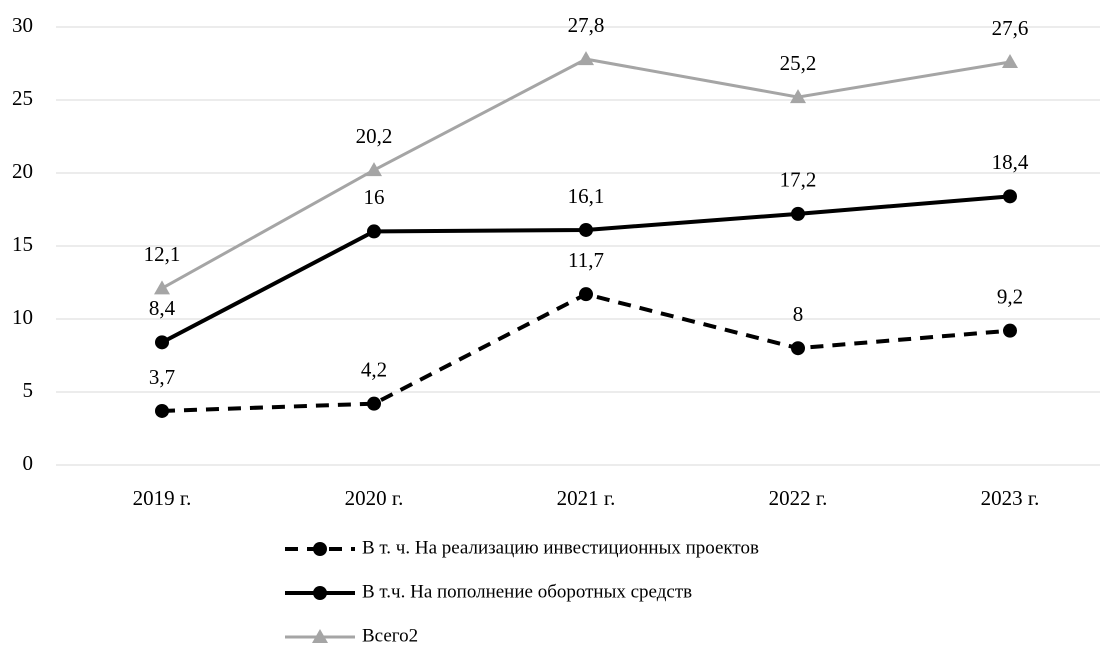  What do you see at coordinates (162, 498) in the screenshot?
I see `x-tick-label: 2019 г.` at bounding box center [162, 498].